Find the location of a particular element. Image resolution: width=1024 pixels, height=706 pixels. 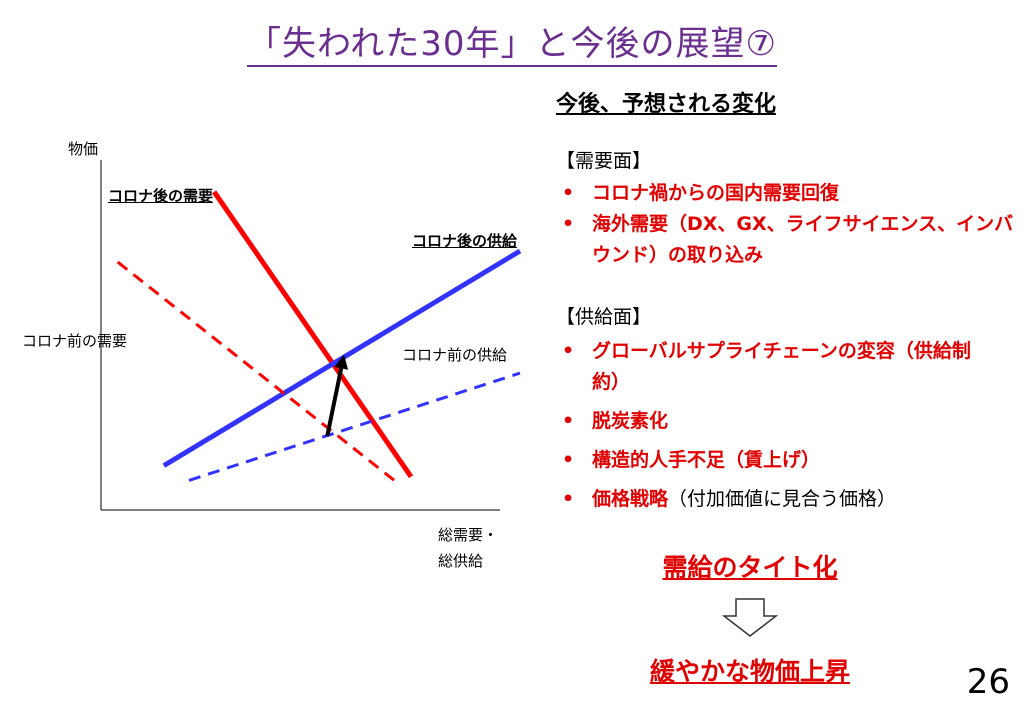

x-axis-label-line1: 総需要・ is located at coordinates (468, 535).